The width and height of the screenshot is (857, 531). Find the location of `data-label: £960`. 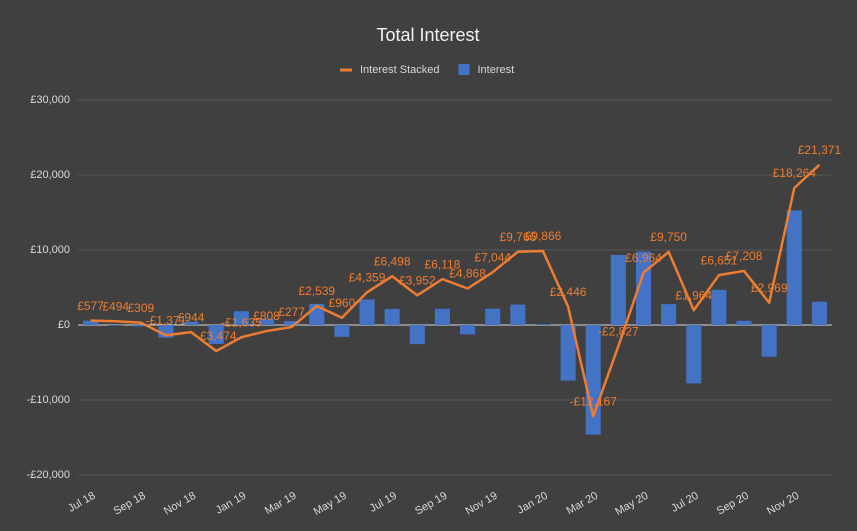

data-label: £960 is located at coordinates (342, 303).